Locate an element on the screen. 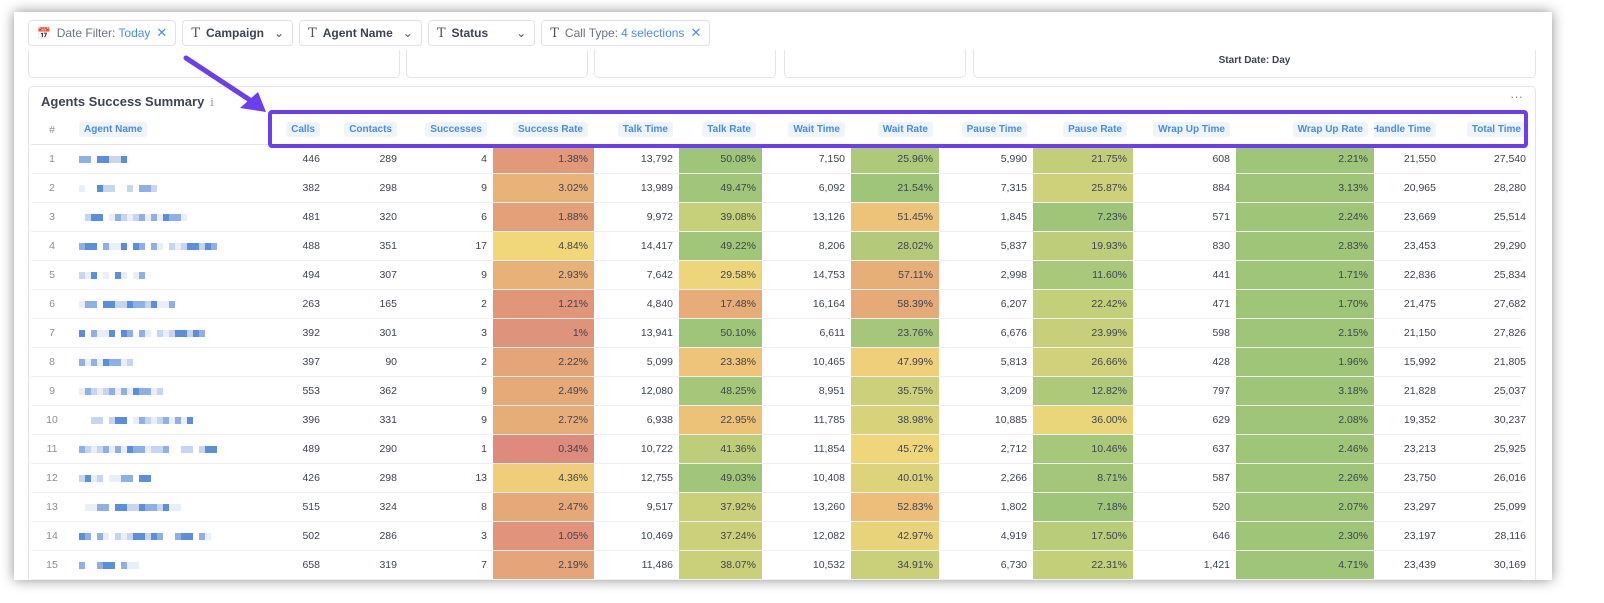  column-header-agent-name: Agent Name is located at coordinates (153, 129).